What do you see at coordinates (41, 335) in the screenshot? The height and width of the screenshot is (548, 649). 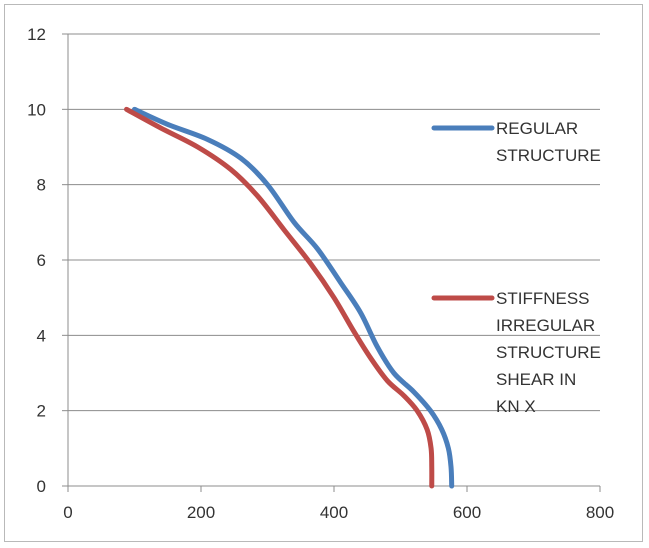 I see `y-tick-label: 4` at bounding box center [41, 335].